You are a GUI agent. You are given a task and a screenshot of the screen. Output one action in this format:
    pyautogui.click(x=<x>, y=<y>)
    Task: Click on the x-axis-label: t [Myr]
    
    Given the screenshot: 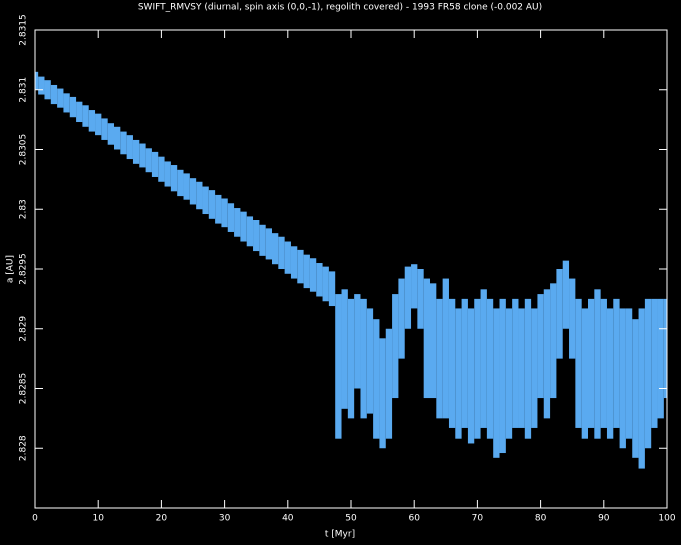 What is the action you would take?
    pyautogui.click(x=340, y=535)
    